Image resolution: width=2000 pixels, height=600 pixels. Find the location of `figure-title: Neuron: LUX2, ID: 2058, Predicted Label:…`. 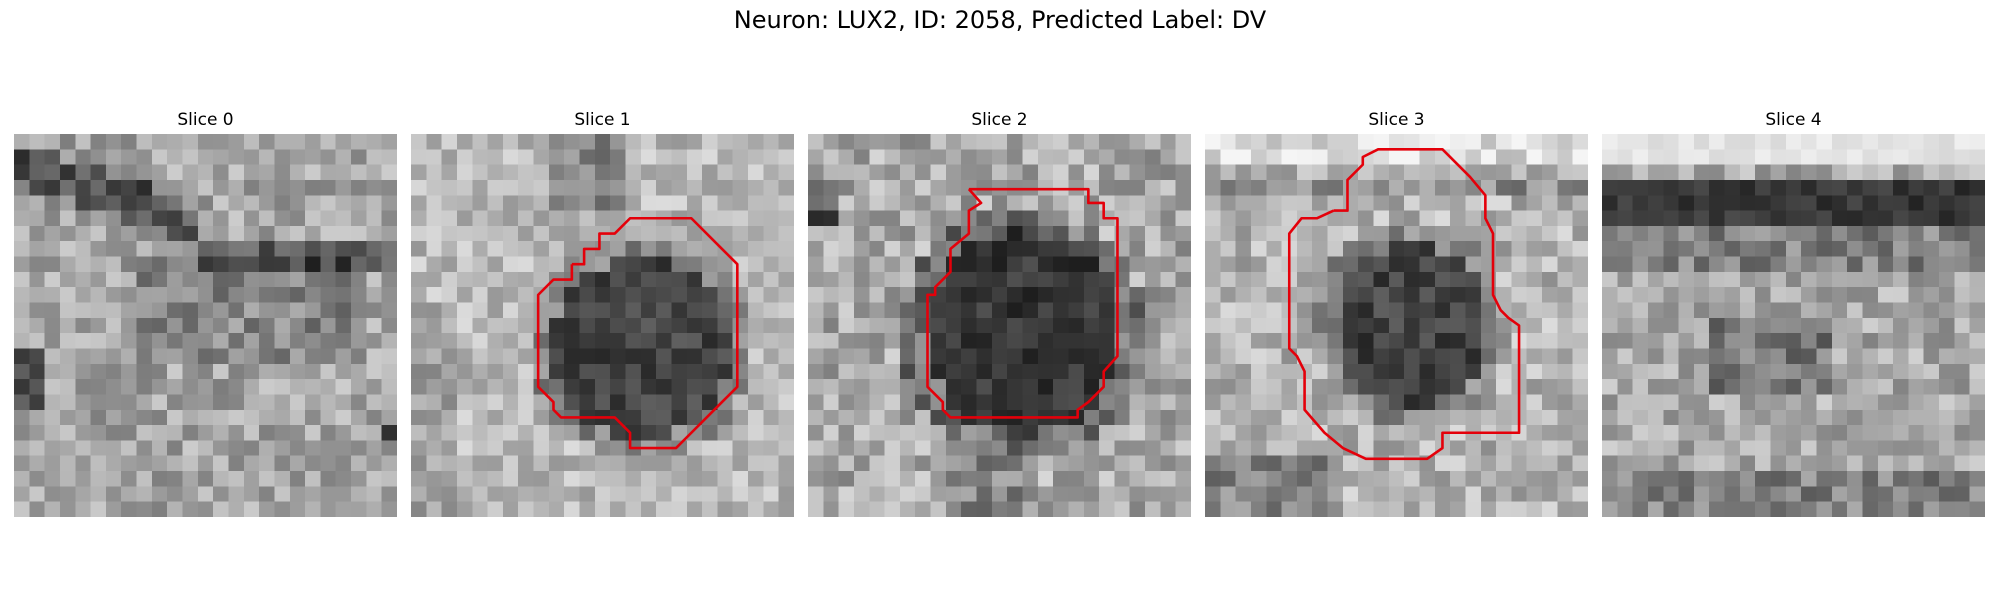

figure-title: Neuron: LUX2, ID: 2058, Predicted Label:… is located at coordinates (1000, 20).